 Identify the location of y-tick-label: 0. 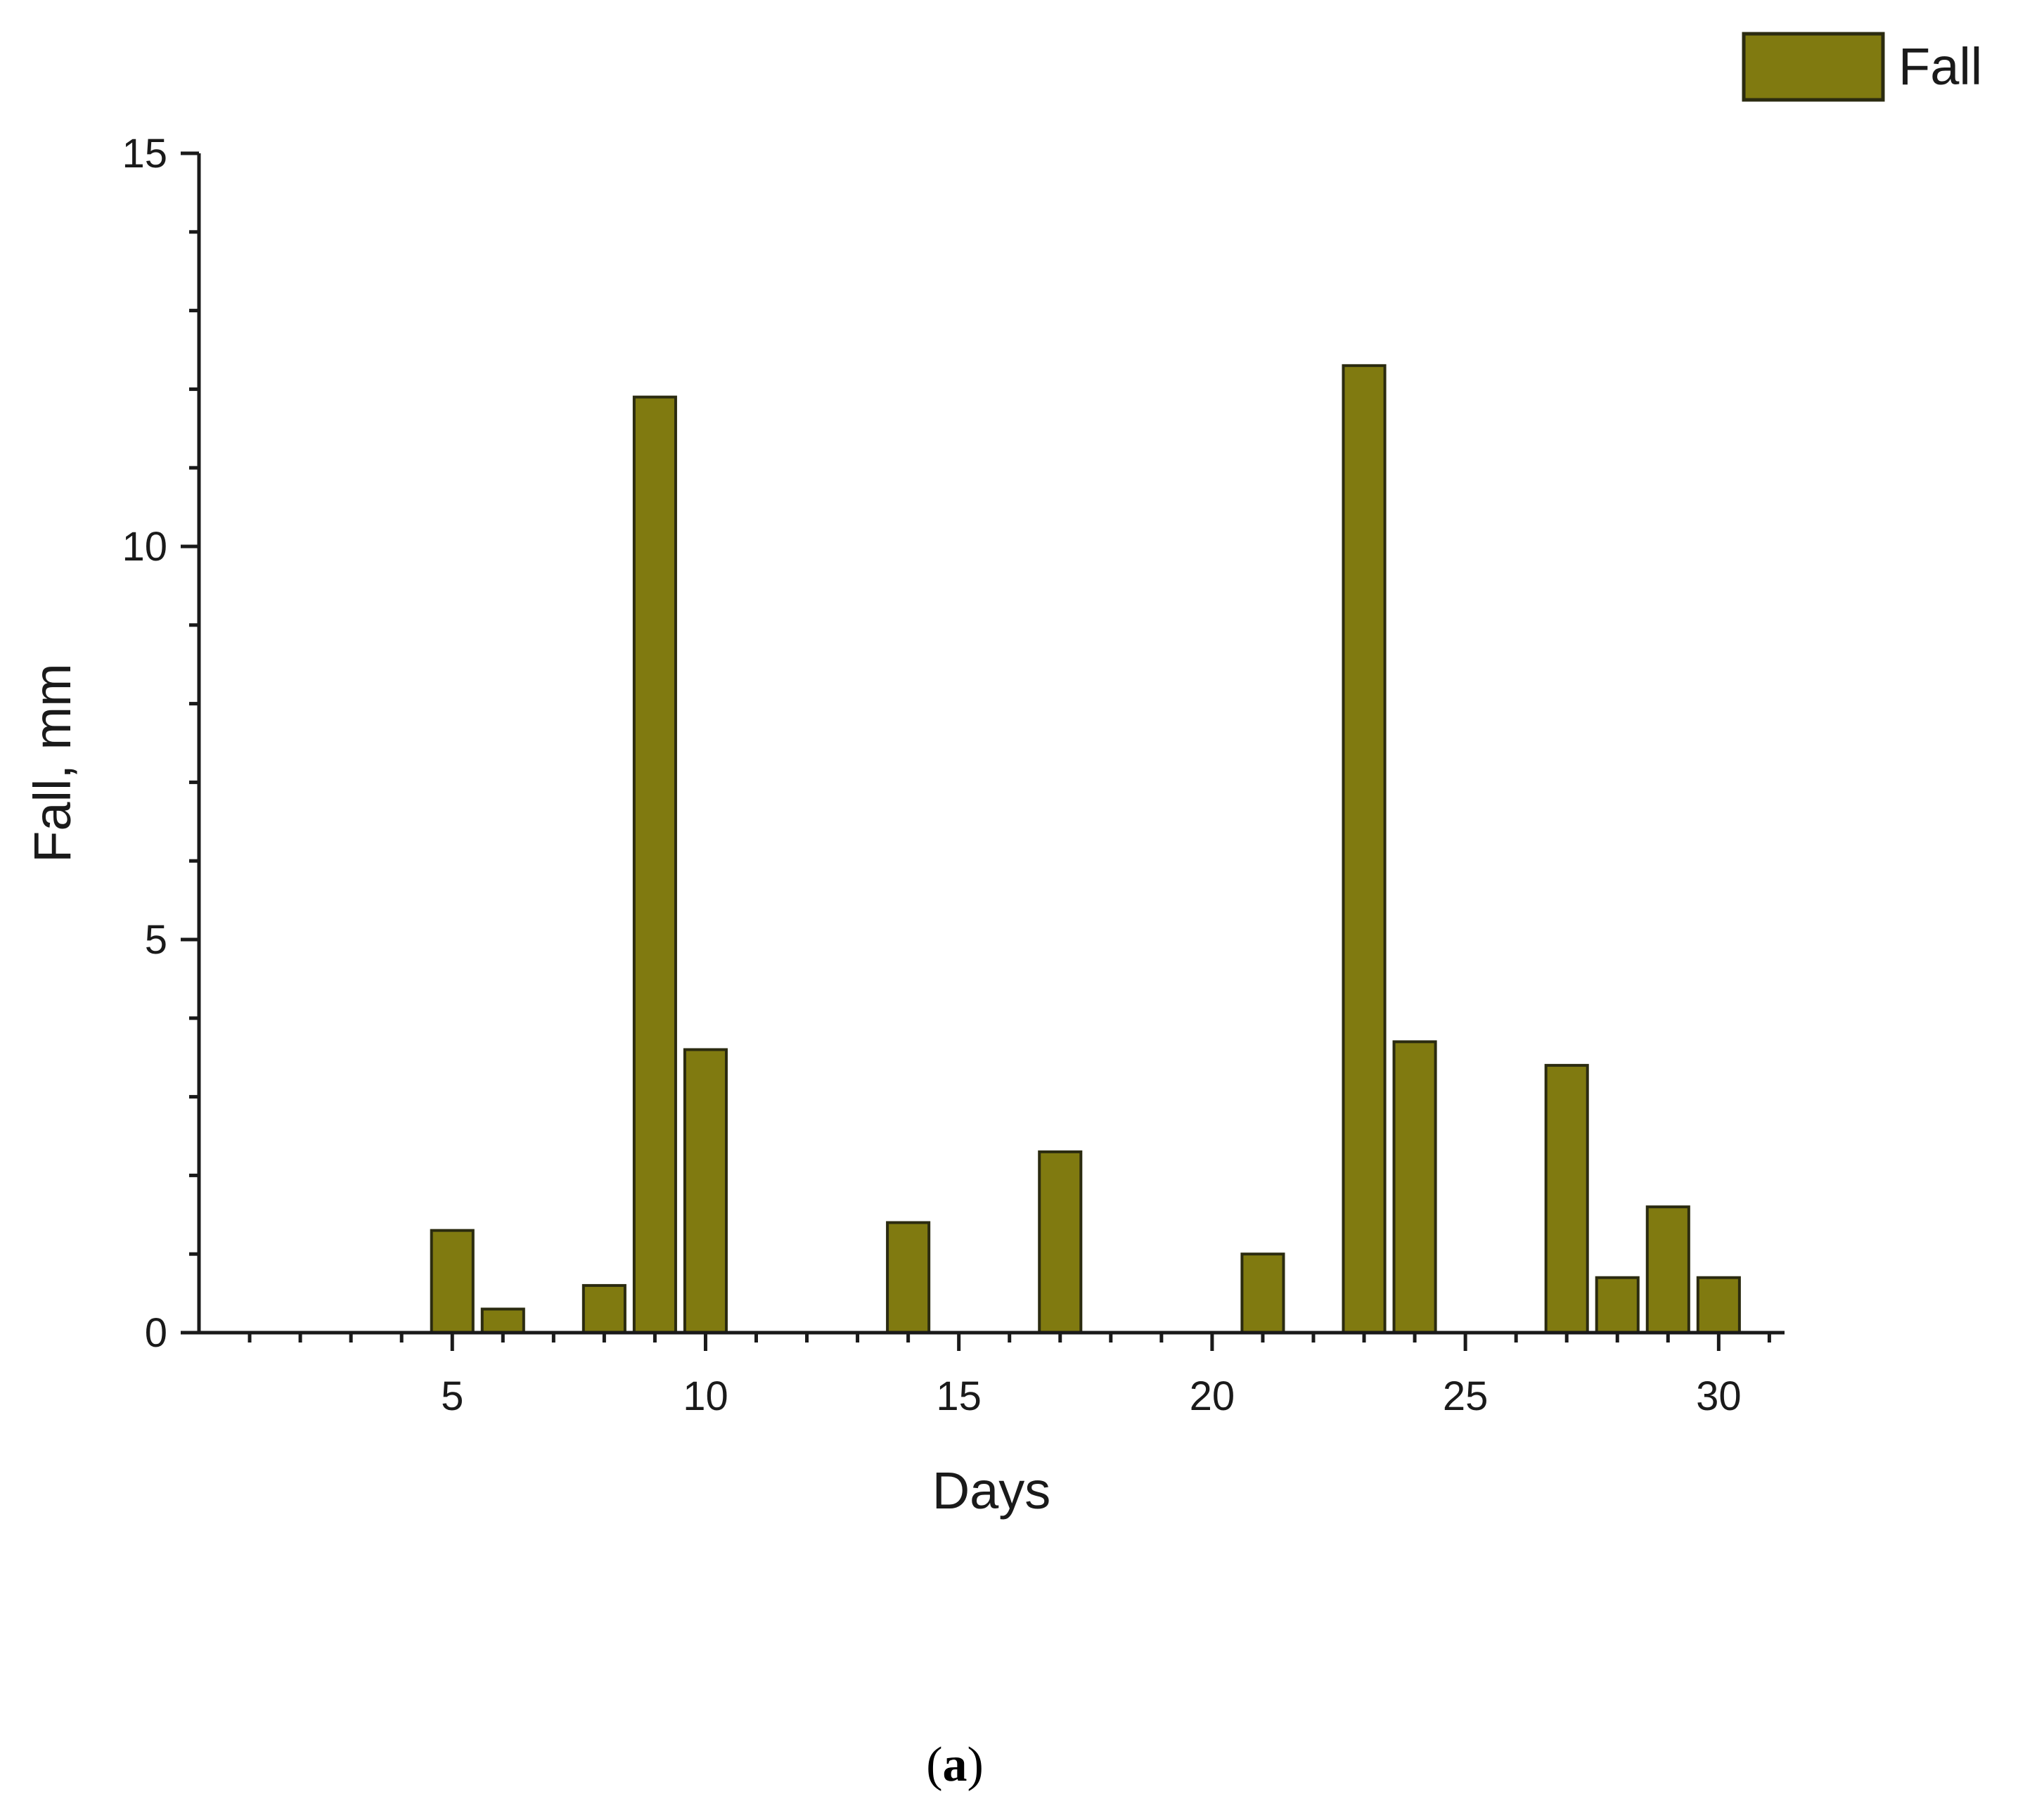
(156, 1333).